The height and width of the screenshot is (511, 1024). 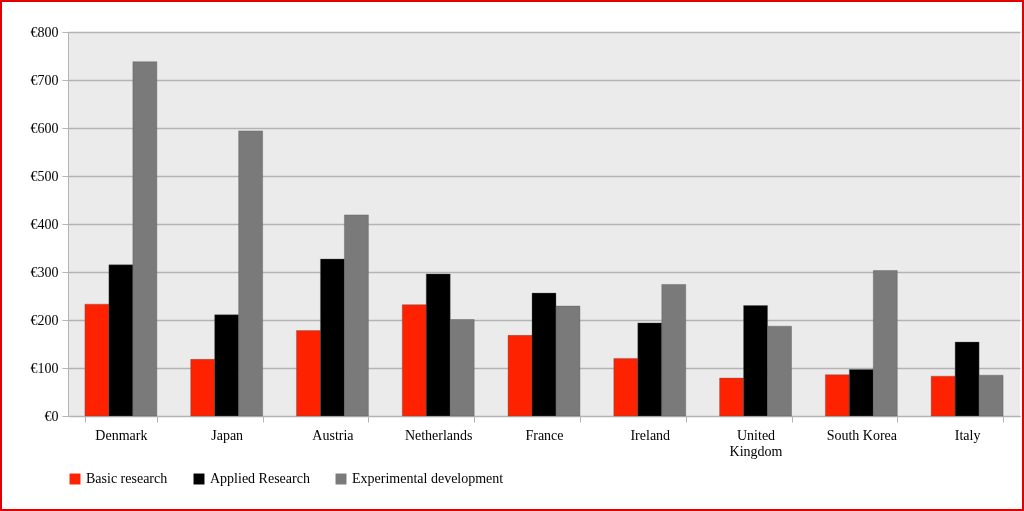 I want to click on y-tick-label: €800, so click(x=44, y=32).